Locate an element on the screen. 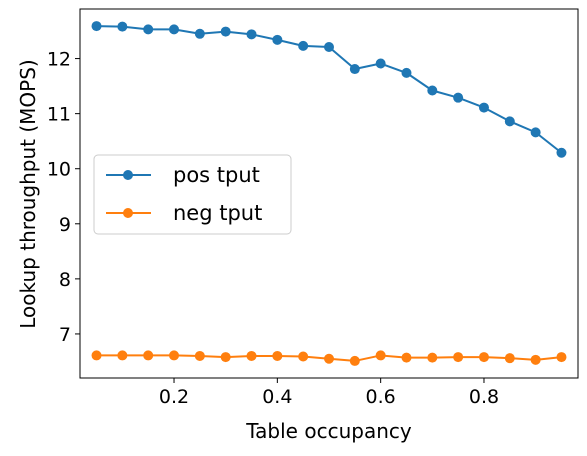 Image resolution: width=587 pixels, height=456 pixels. y-tick-label: 10 is located at coordinates (59, 170).